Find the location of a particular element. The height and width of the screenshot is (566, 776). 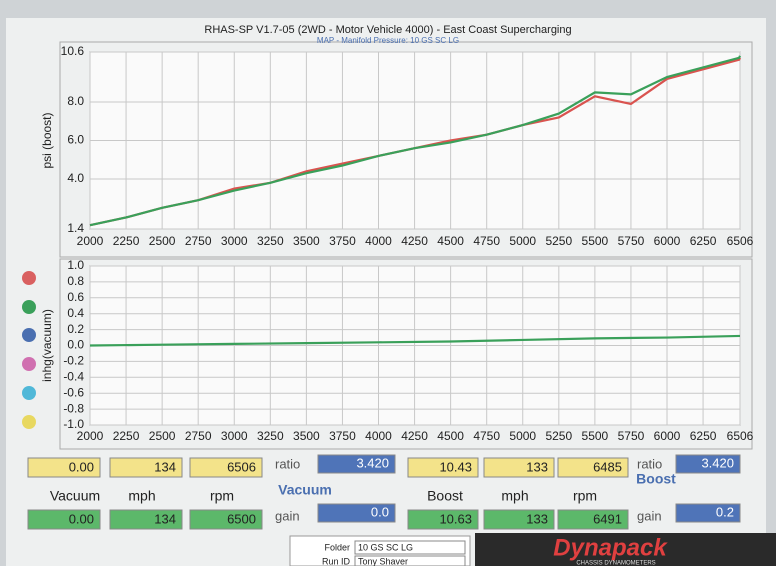

readout-value: 10.43 is located at coordinates (455, 466).